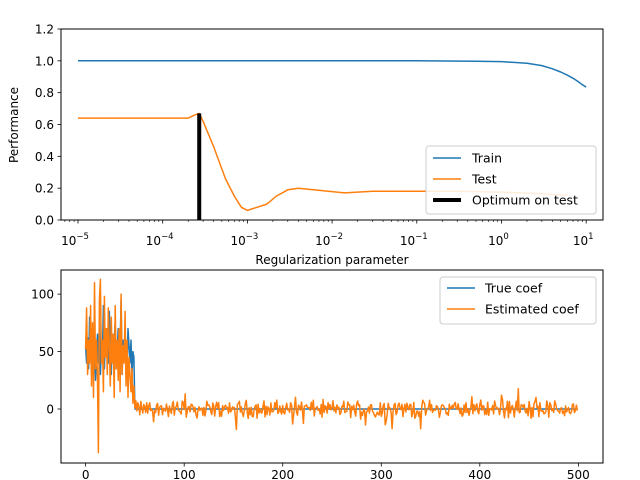 The width and height of the screenshot is (640, 480). Describe the element at coordinates (336, 471) in the screenshot. I see `coefficients-x-ticks: 0 100 200 300 400 500` at that location.